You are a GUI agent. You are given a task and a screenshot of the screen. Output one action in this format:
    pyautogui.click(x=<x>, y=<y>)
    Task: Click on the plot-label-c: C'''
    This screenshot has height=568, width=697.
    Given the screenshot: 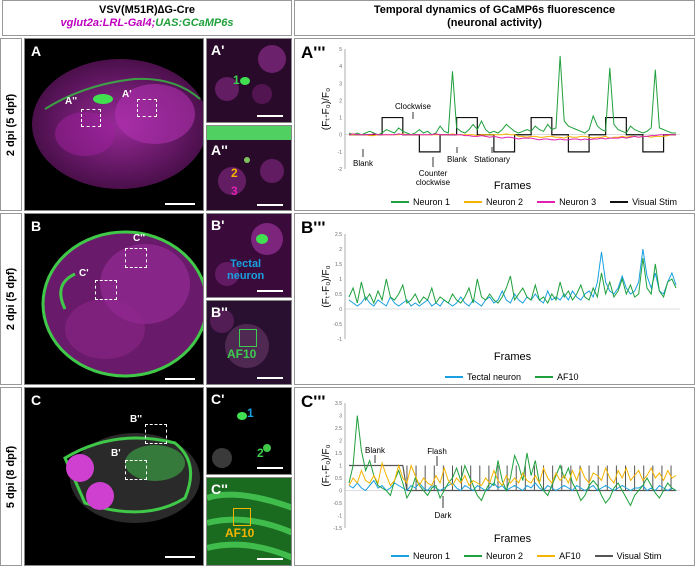 What is the action you would take?
    pyautogui.click(x=313, y=401)
    